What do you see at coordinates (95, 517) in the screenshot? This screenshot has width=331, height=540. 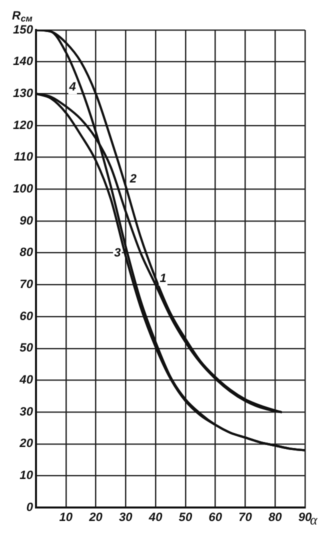 I see `x-tick-label: 20` at bounding box center [95, 517].